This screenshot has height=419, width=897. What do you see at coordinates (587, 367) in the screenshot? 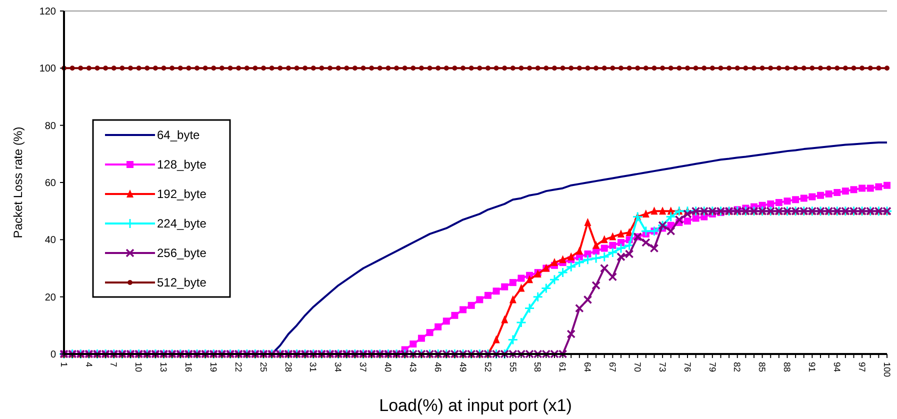
I see `x-tick-label: 64` at bounding box center [587, 367].